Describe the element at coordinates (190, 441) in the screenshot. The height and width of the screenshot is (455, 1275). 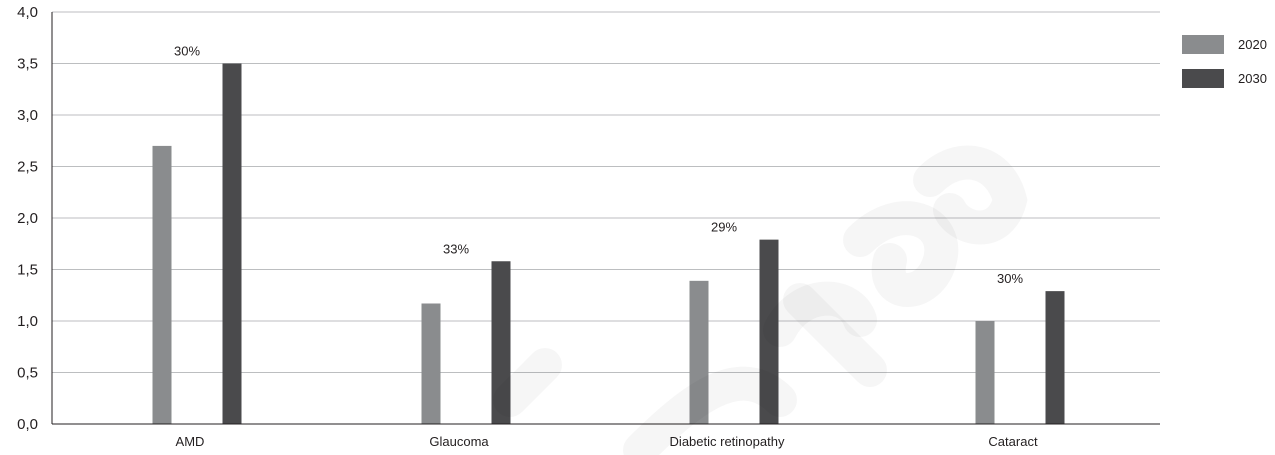
I see `x-tick-label: AMD` at that location.